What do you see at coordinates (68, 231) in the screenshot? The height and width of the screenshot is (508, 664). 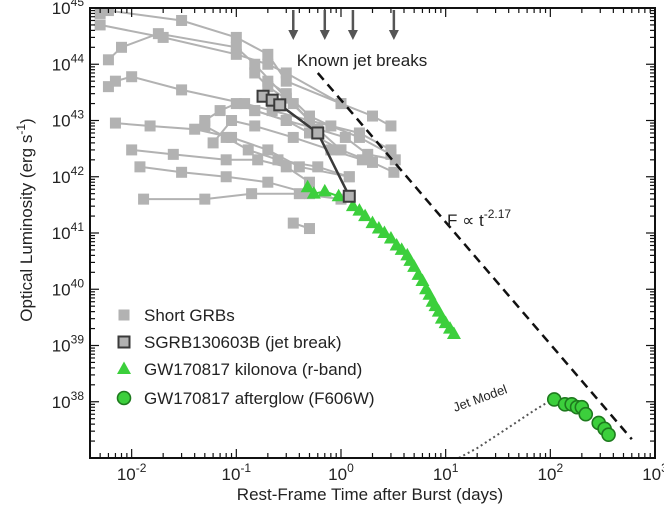 I see `y-tick-label: 1041` at bounding box center [68, 231].